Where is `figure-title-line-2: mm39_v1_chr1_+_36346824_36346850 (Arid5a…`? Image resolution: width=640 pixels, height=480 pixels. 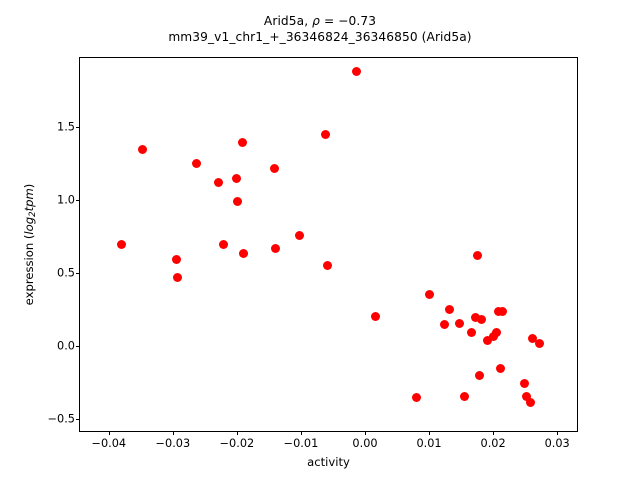 figure-title-line-2: mm39_v1_chr1_+_36346824_36346850 (Arid5a… is located at coordinates (320, 36).